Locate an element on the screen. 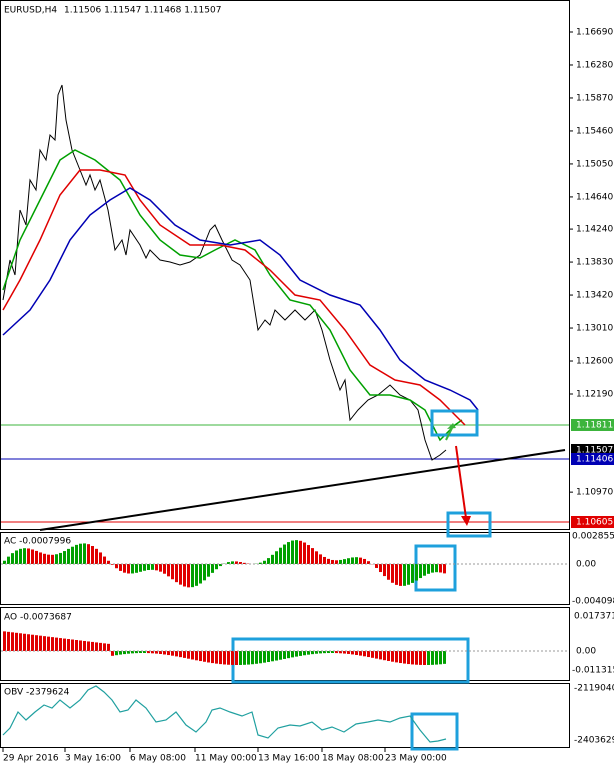 The image size is (614, 767). ac-axis: -0.004098 is located at coordinates (593, 602).